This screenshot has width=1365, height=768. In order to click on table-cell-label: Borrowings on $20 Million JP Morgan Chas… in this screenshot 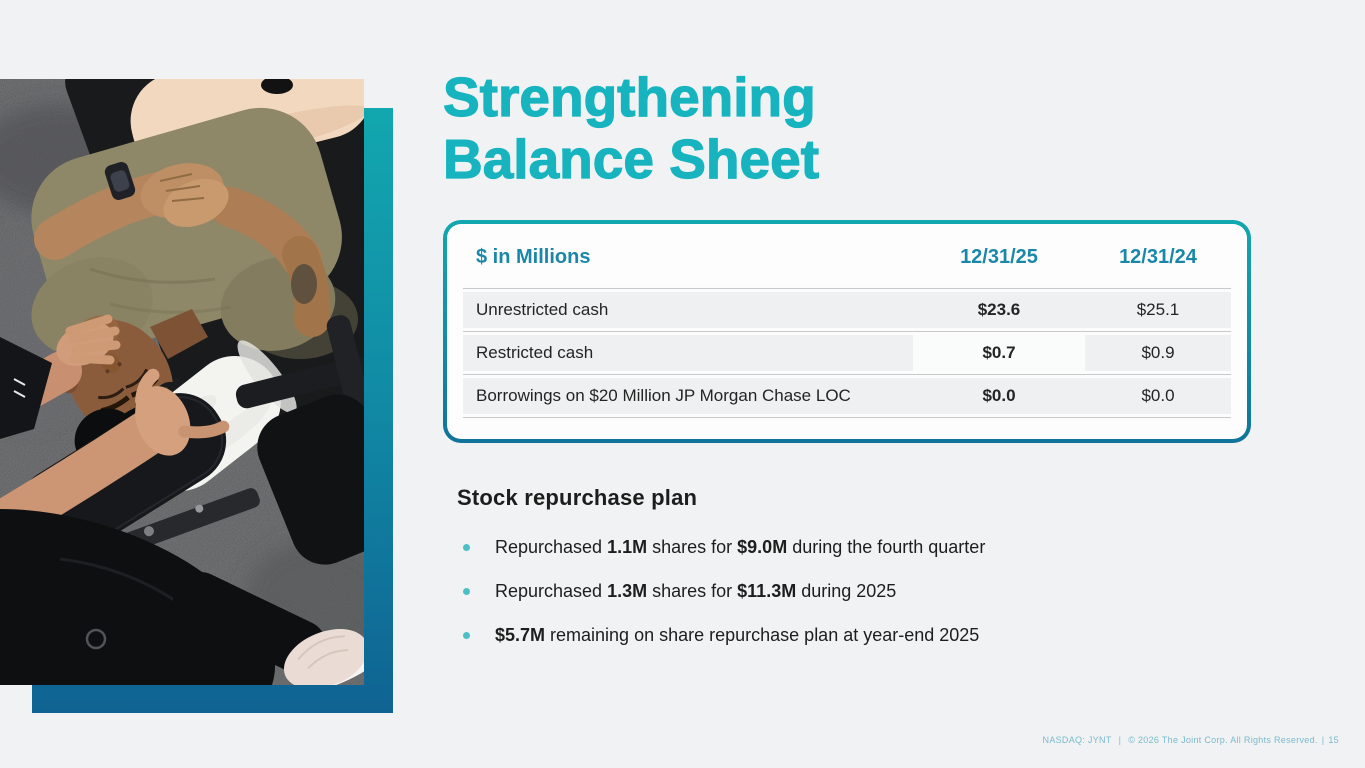, I will do `click(663, 395)`.